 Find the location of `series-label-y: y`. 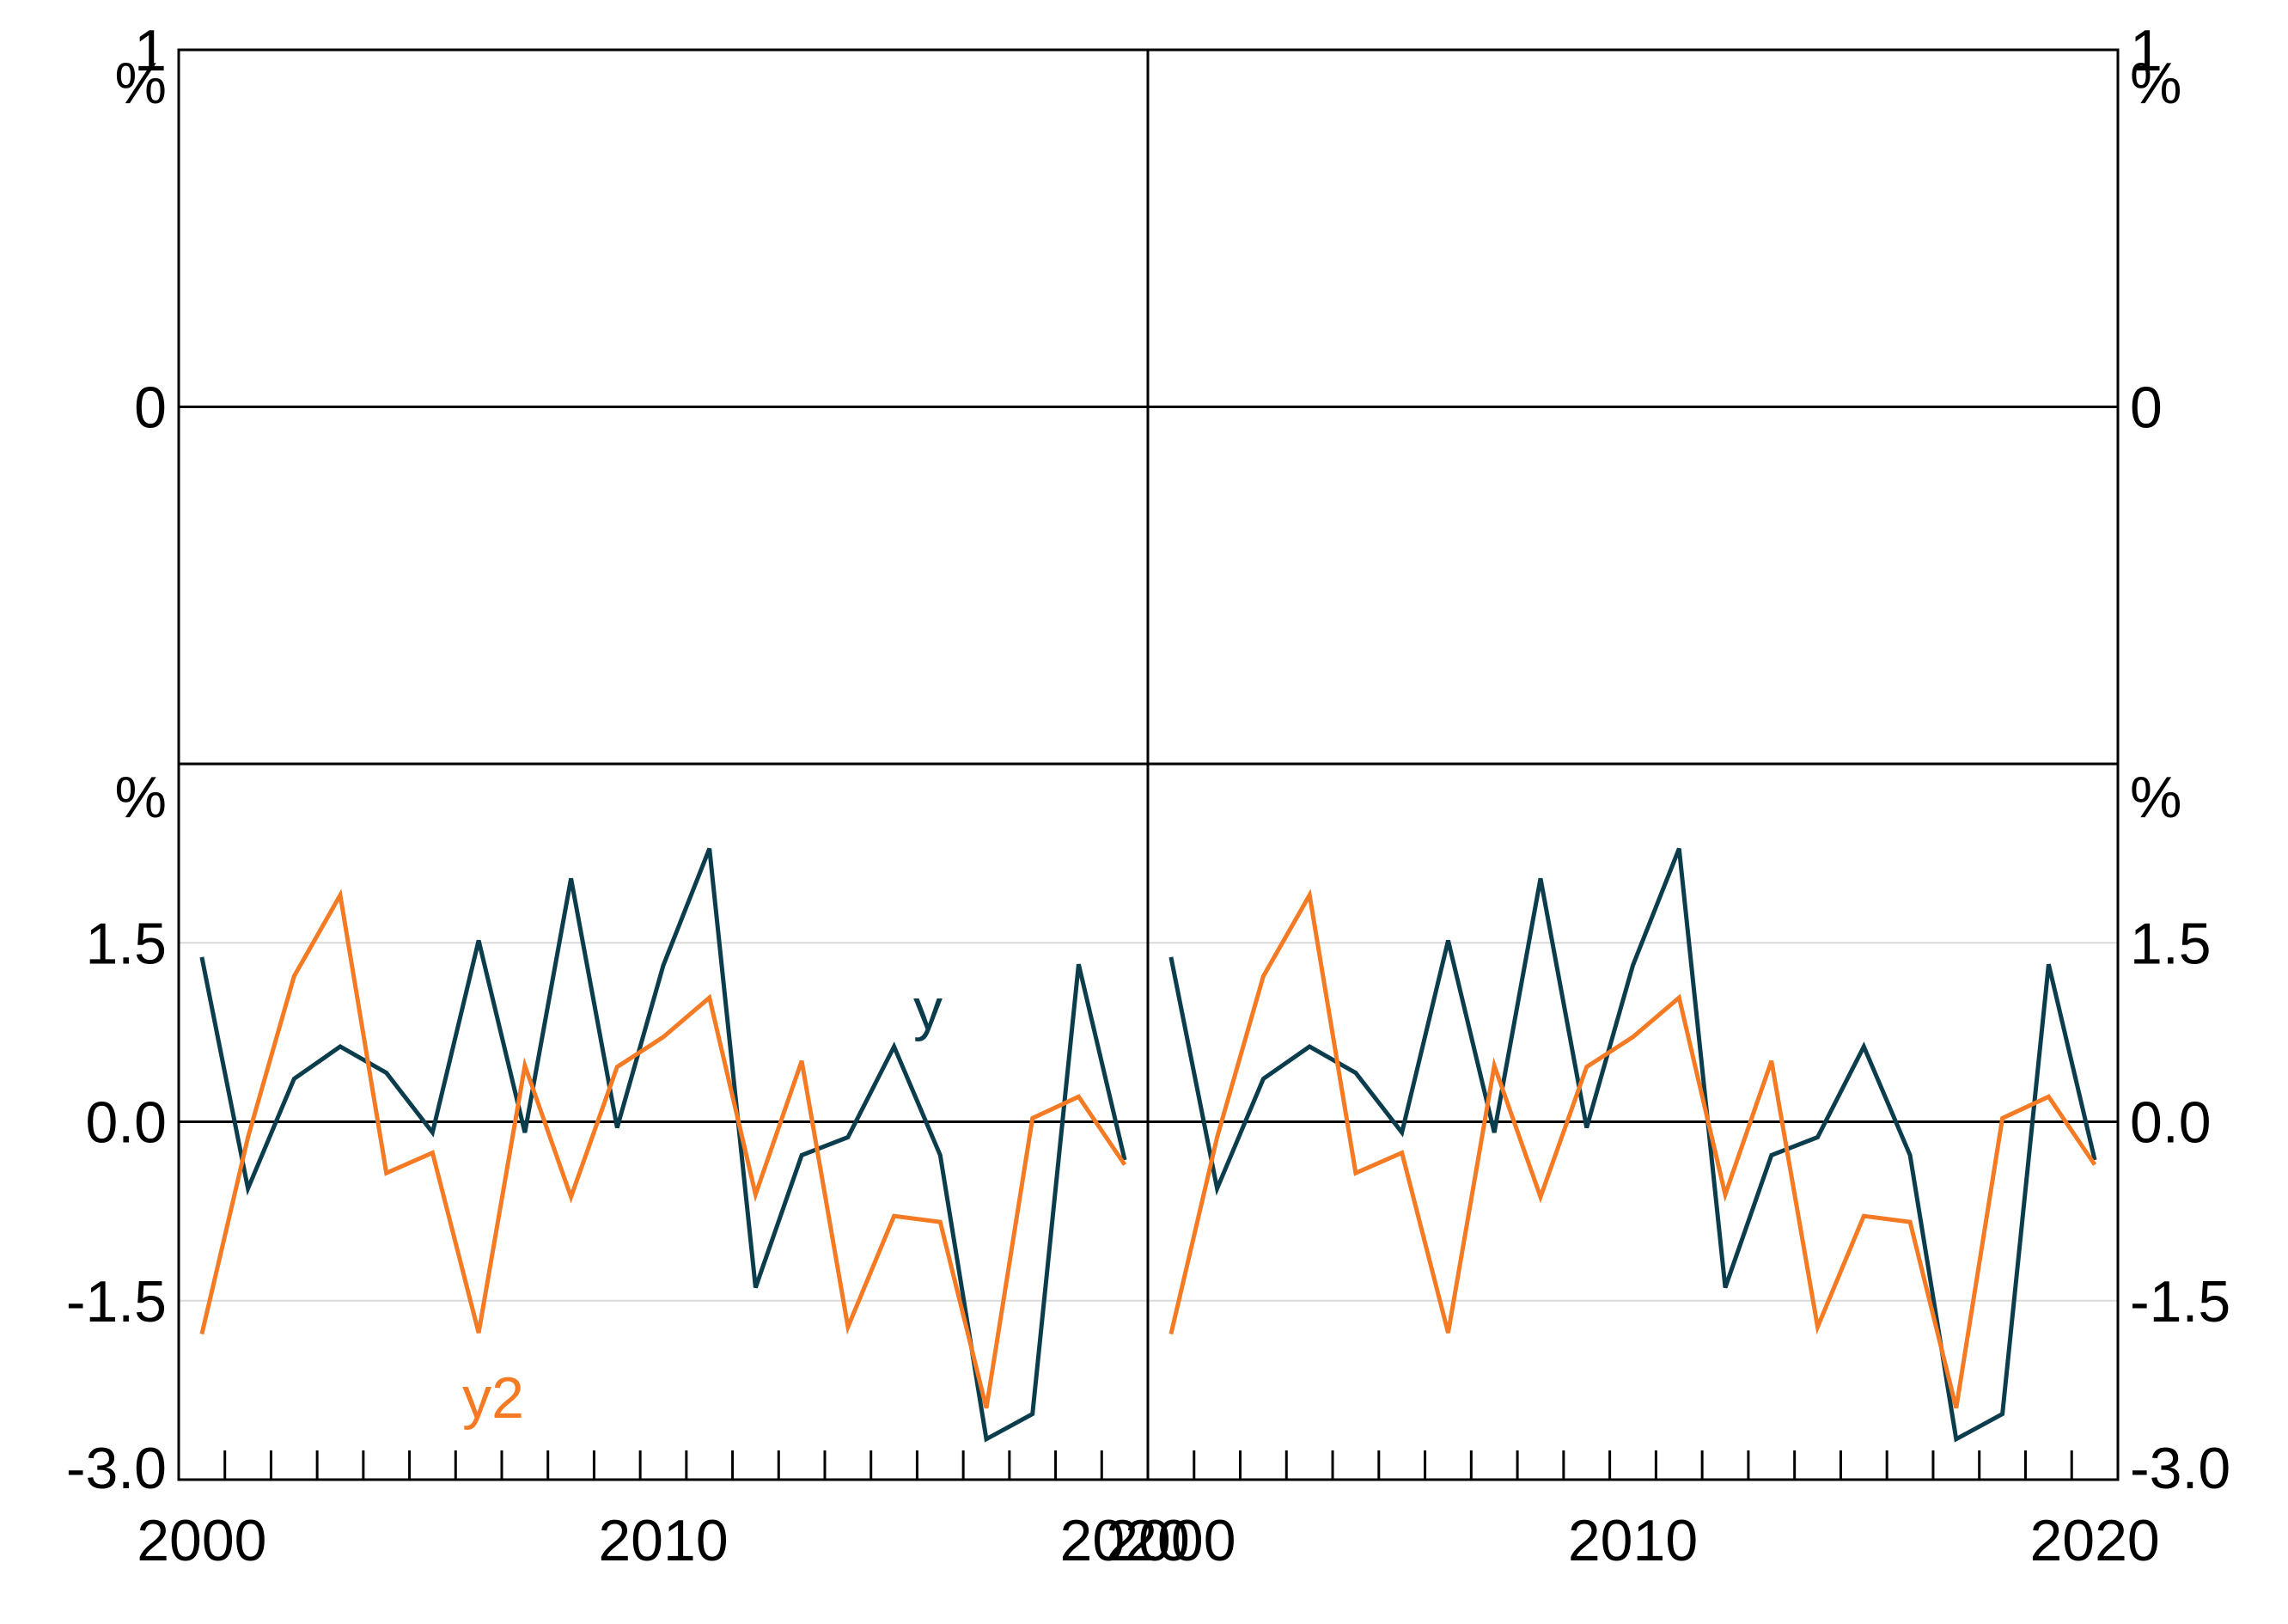

series-label-y: y is located at coordinates (928, 1009).